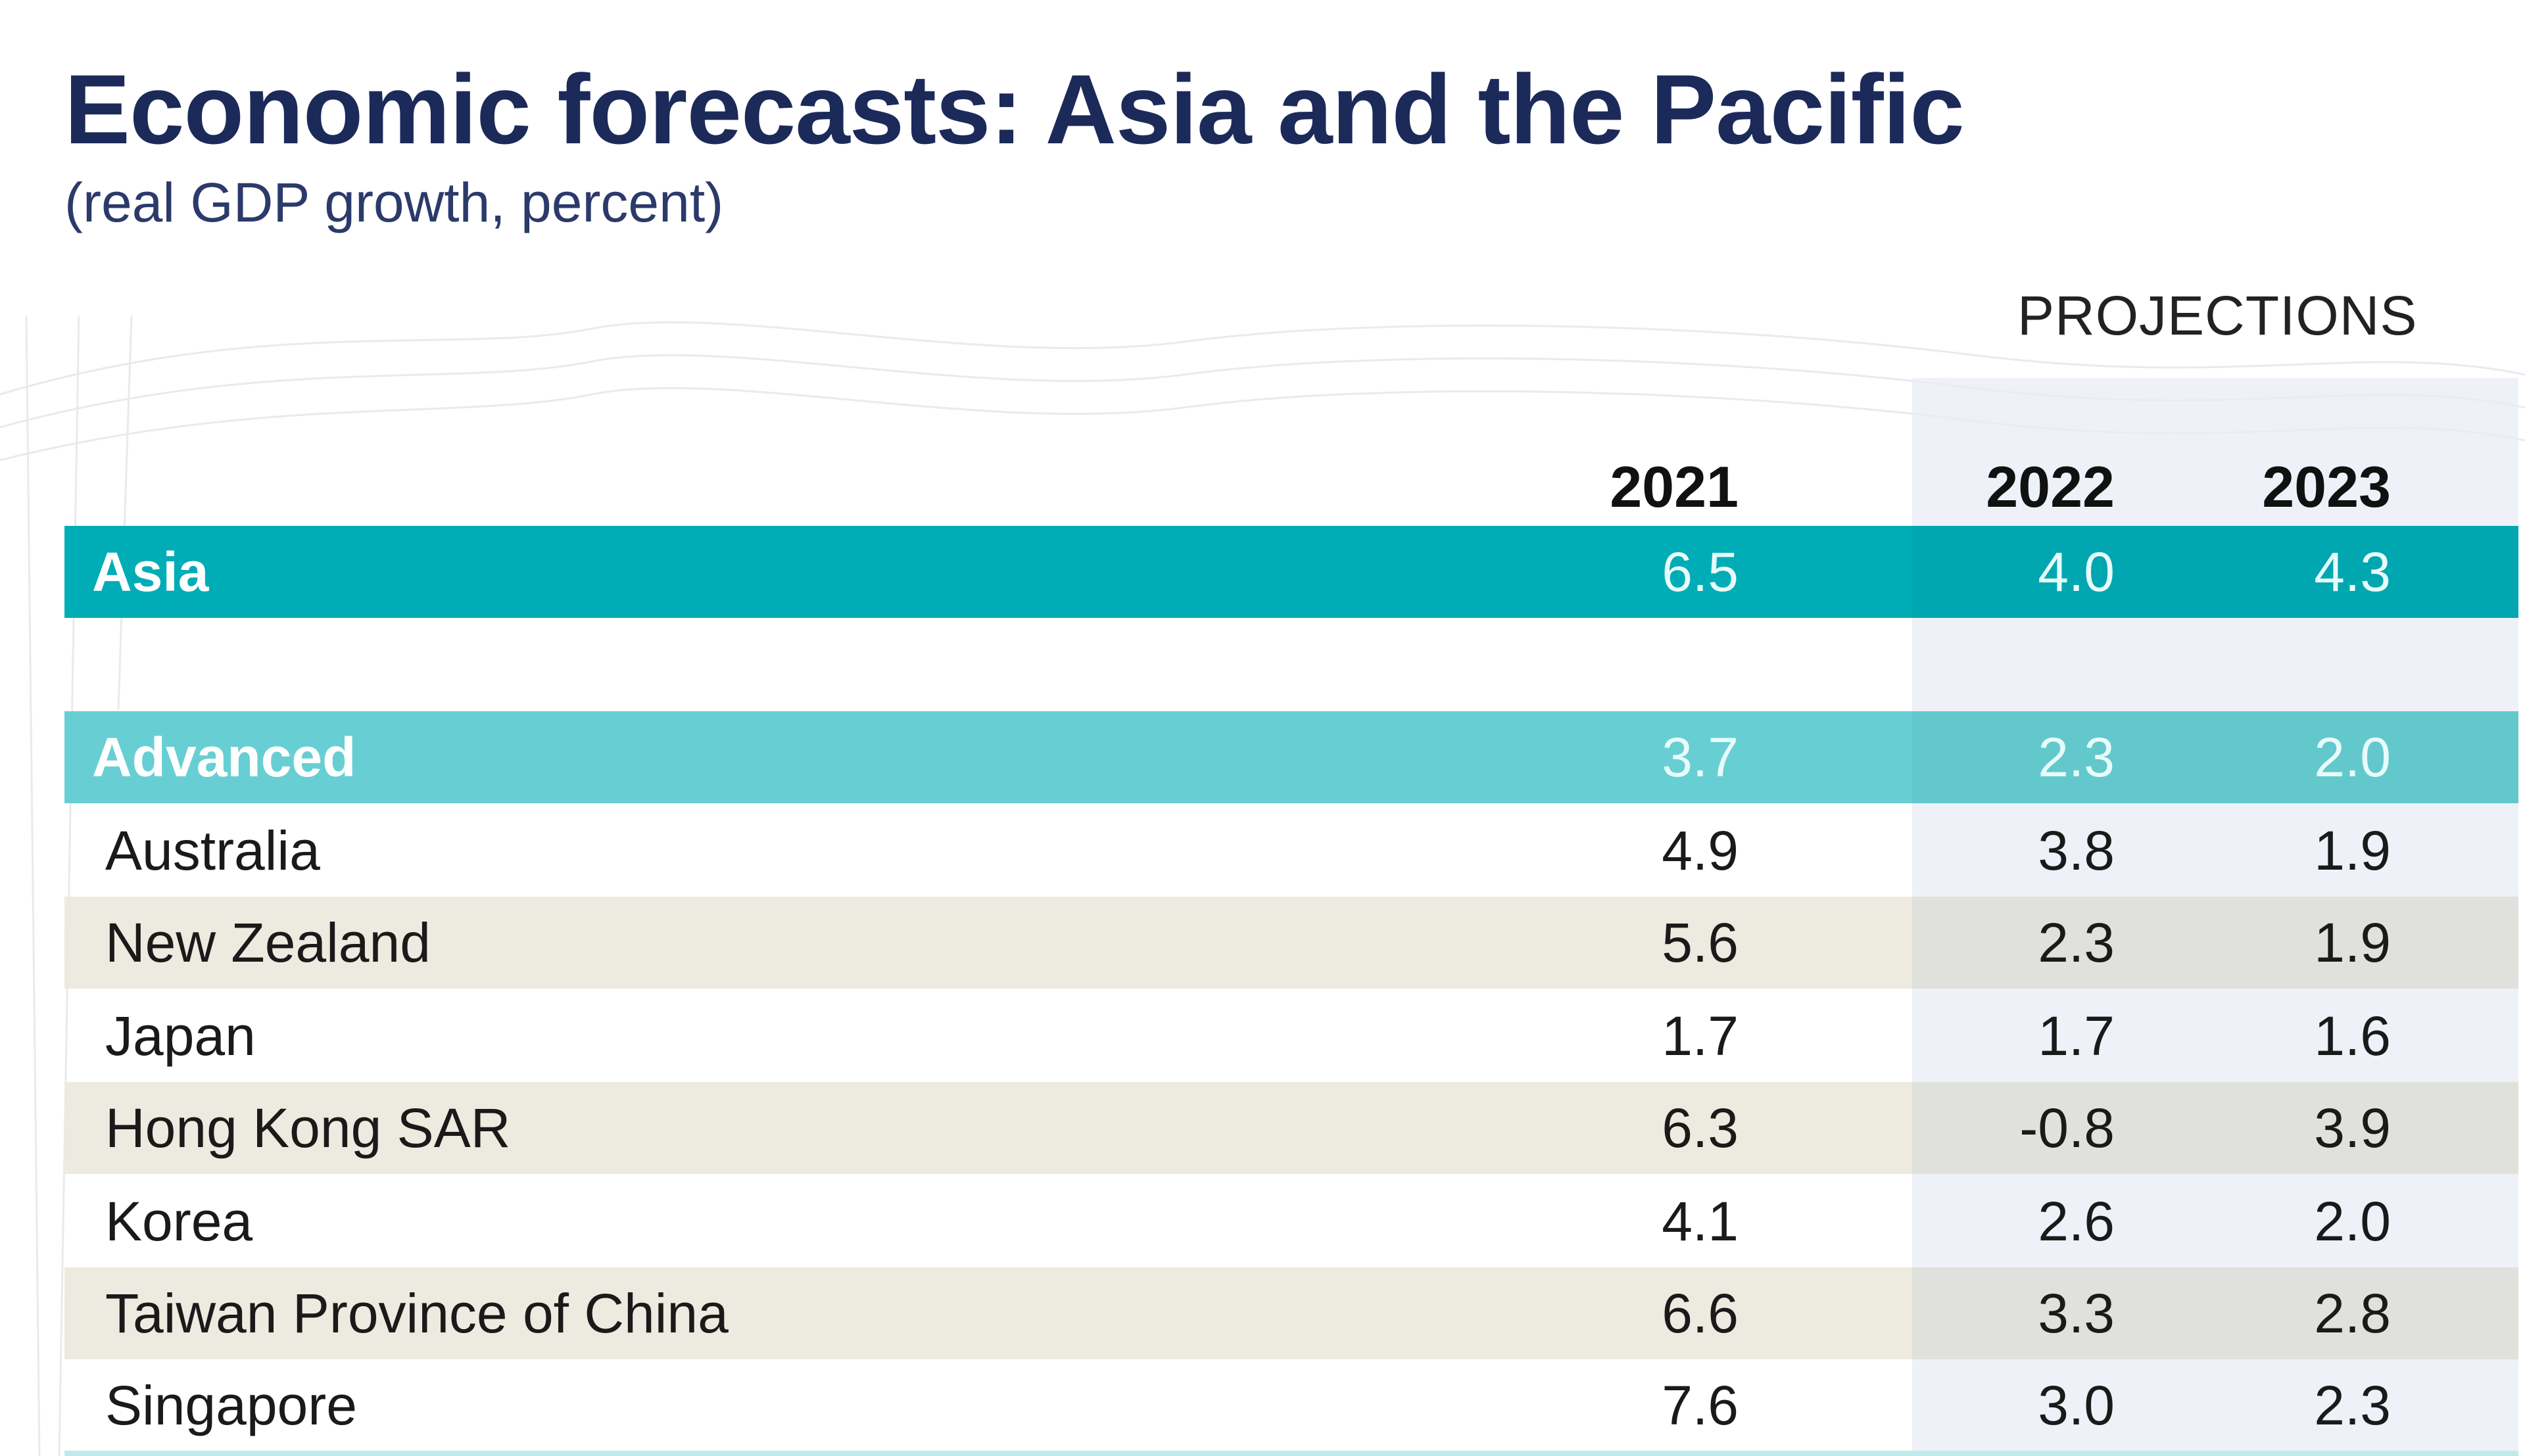 The height and width of the screenshot is (1456, 2525). What do you see at coordinates (2217, 315) in the screenshot?
I see `projections-label: PROJECTIONS` at bounding box center [2217, 315].